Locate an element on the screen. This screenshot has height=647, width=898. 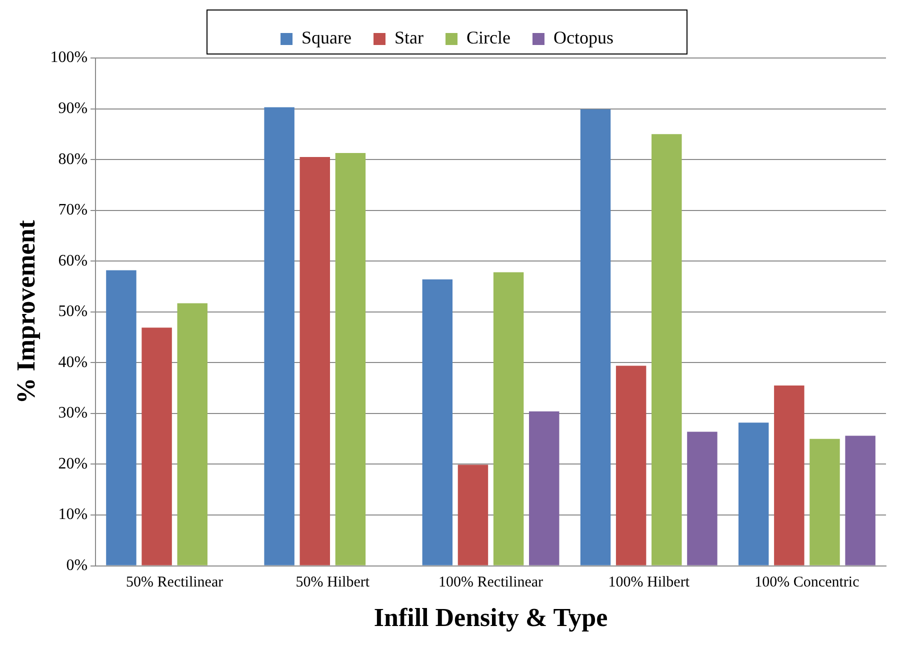
y-tick-label: 50% is located at coordinates (73, 311).